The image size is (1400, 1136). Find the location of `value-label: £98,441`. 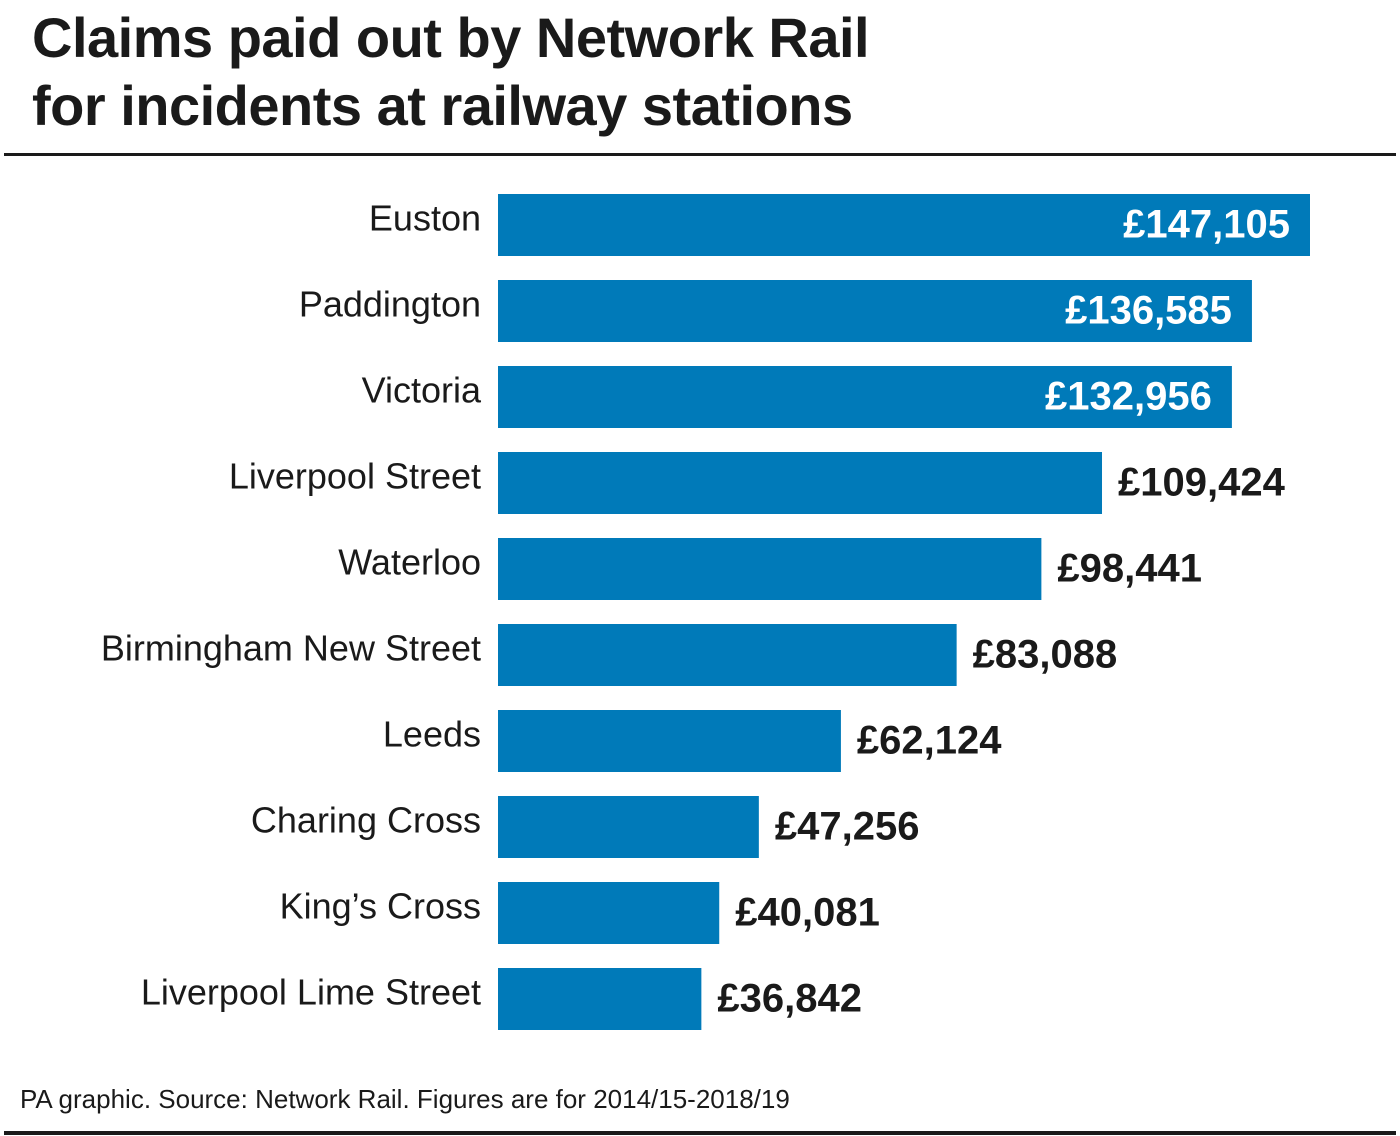

value-label: £98,441 is located at coordinates (1129, 569).